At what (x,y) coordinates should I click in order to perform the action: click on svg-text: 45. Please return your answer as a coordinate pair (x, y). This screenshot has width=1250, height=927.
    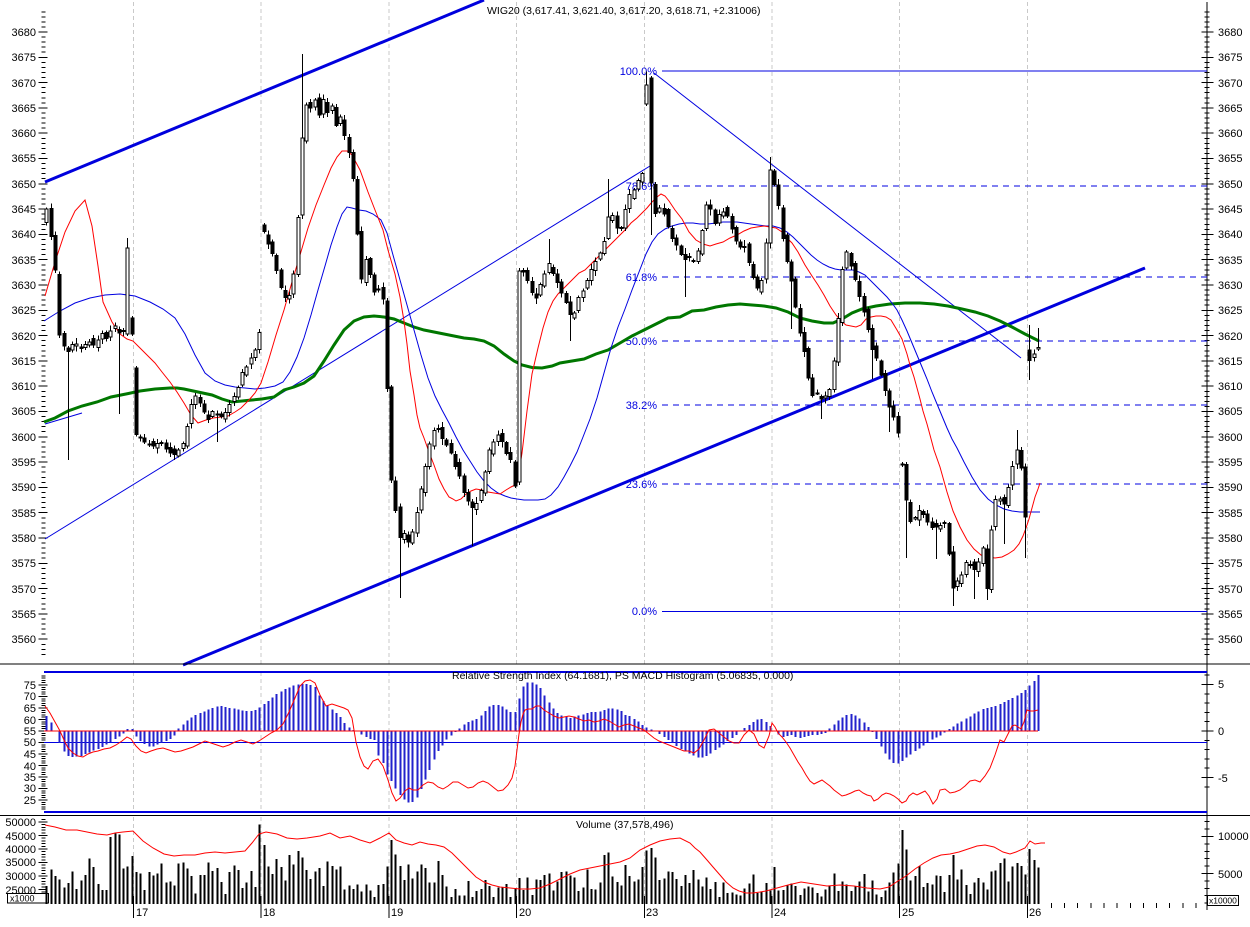
    Looking at the image, I should click on (30, 755).